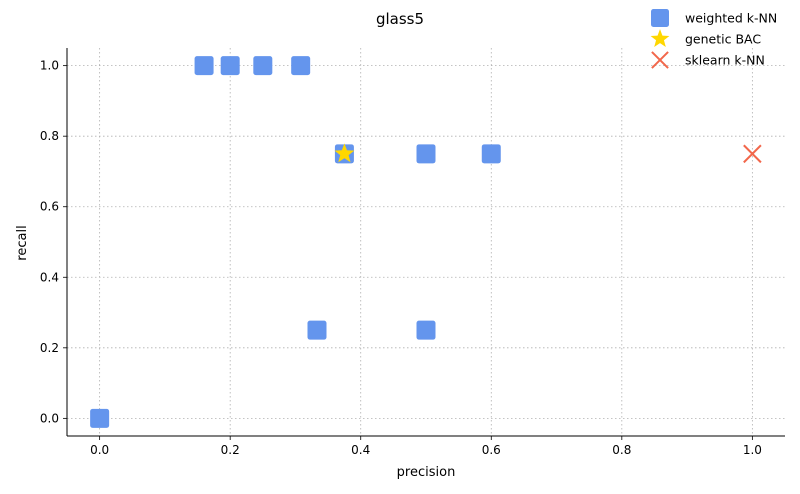 This screenshot has height=494, width=800. What do you see at coordinates (400, 19) in the screenshot?
I see `chart-title: glass5` at bounding box center [400, 19].